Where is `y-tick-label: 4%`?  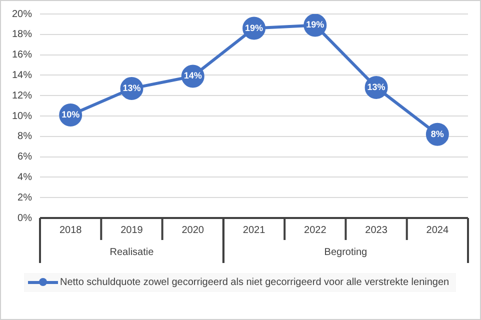
y-tick-label: 4% is located at coordinates (25, 177).